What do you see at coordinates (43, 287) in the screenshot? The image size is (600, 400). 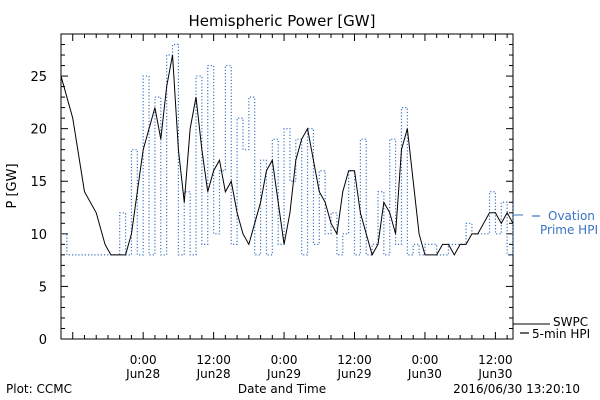 I see `y-tick-label: 5` at bounding box center [43, 287].